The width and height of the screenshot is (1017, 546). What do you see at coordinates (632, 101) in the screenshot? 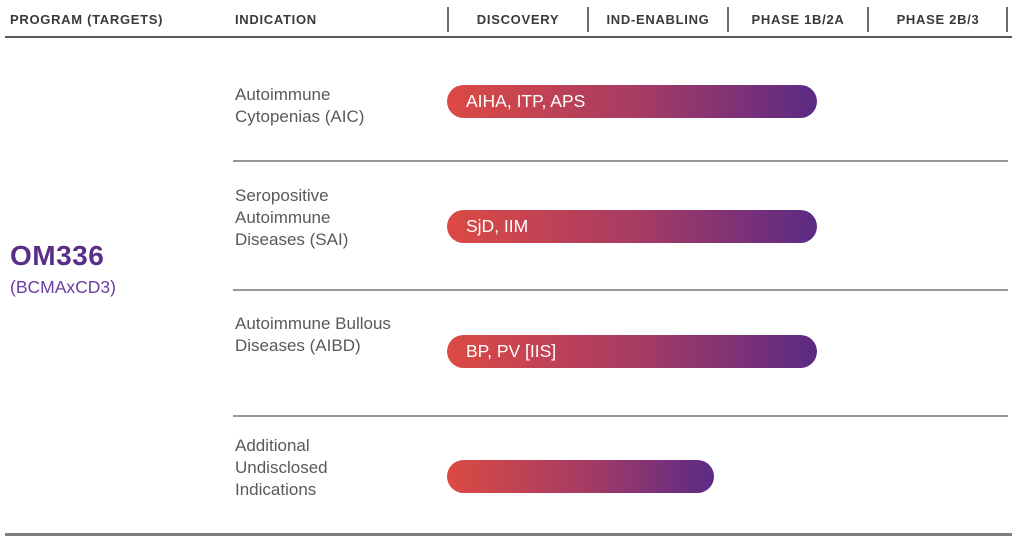
I see `progress-bar-aic: AIHA, ITP, APS` at bounding box center [632, 101].